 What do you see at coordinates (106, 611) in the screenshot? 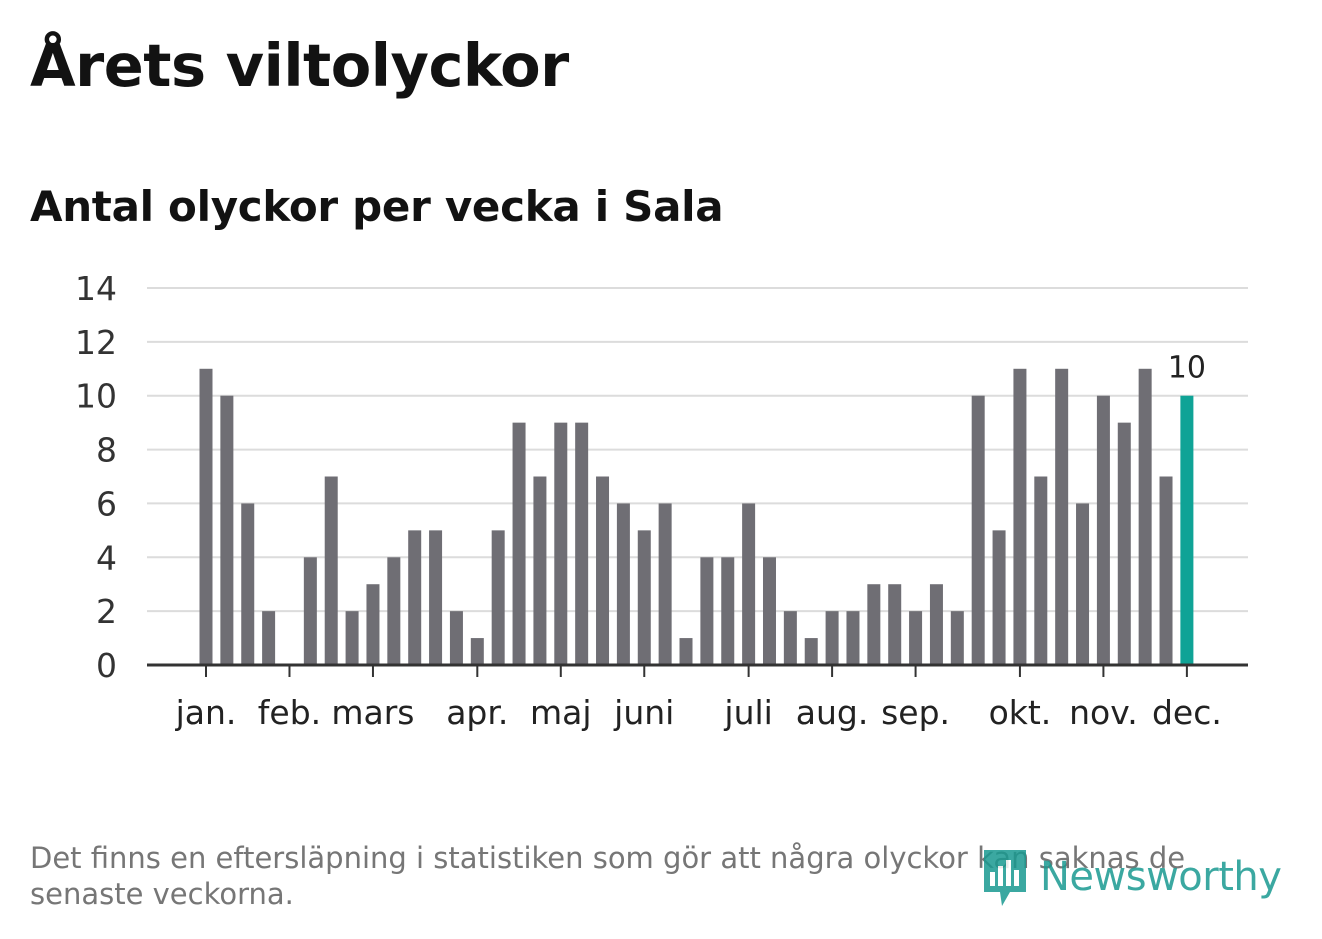
I see `y-tick-label: 2` at bounding box center [106, 611].